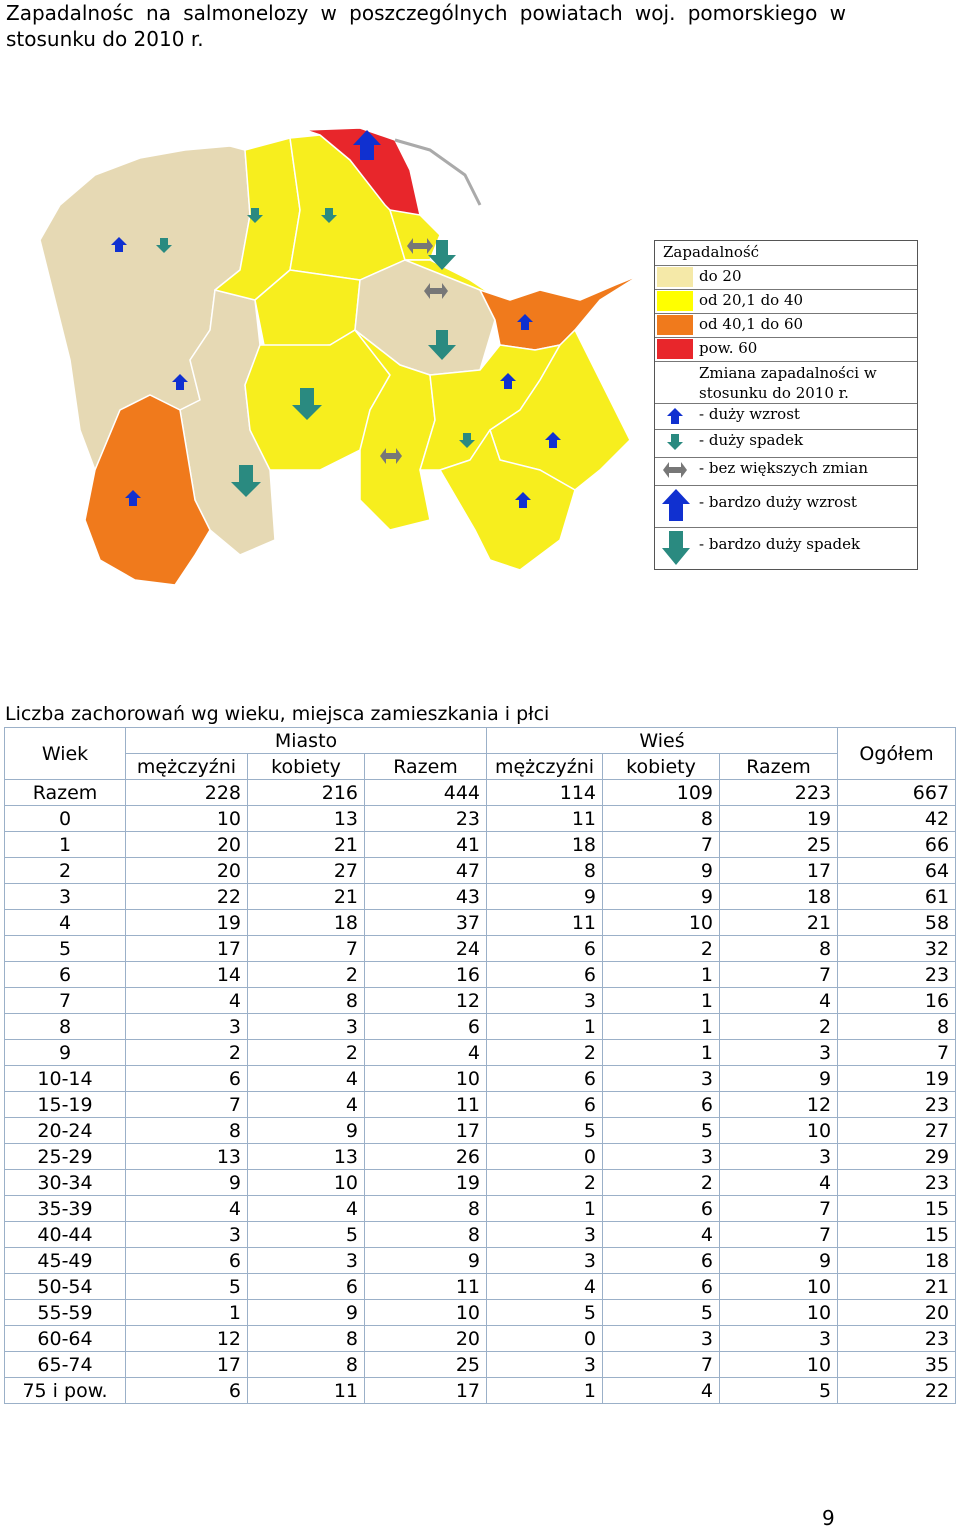  I want to click on age-cell: Razem, so click(65, 792).